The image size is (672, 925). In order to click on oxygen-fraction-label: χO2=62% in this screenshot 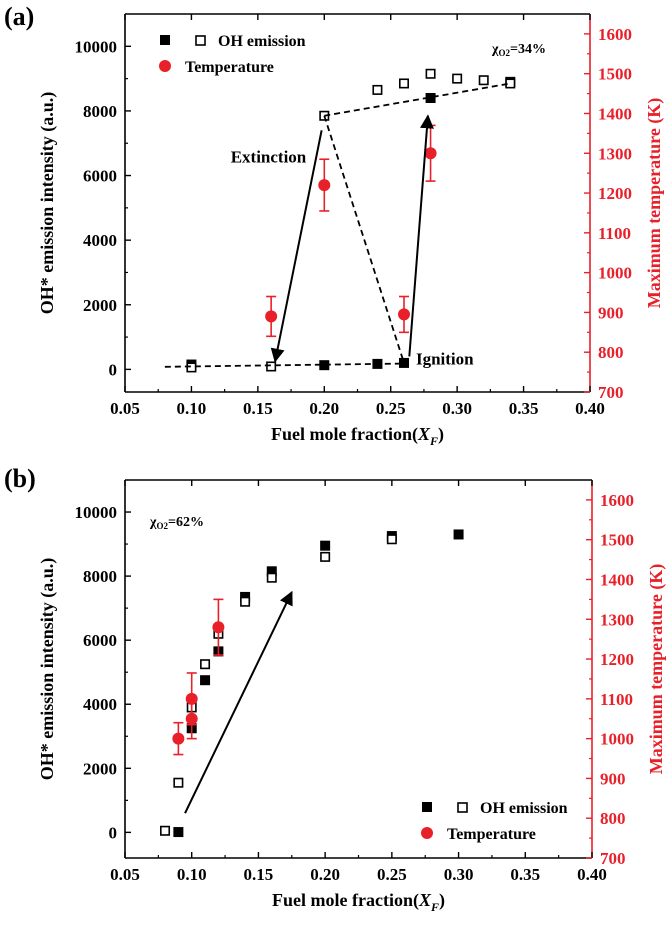, I will do `click(176, 523)`.